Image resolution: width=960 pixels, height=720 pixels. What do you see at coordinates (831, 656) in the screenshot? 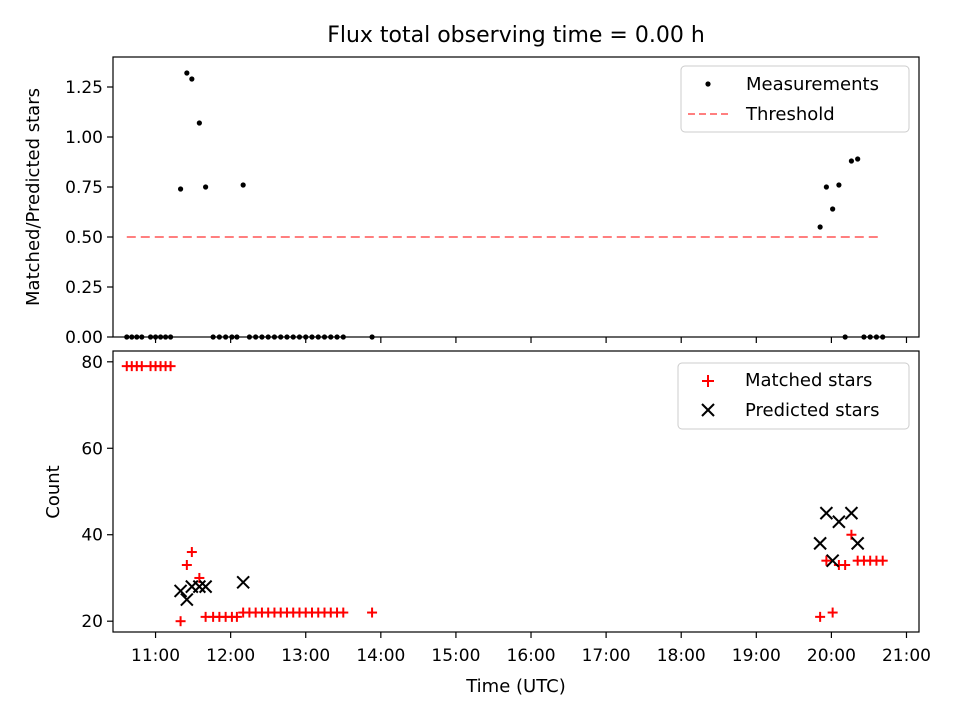
I see `x-tick-label: 20:00` at bounding box center [831, 656].